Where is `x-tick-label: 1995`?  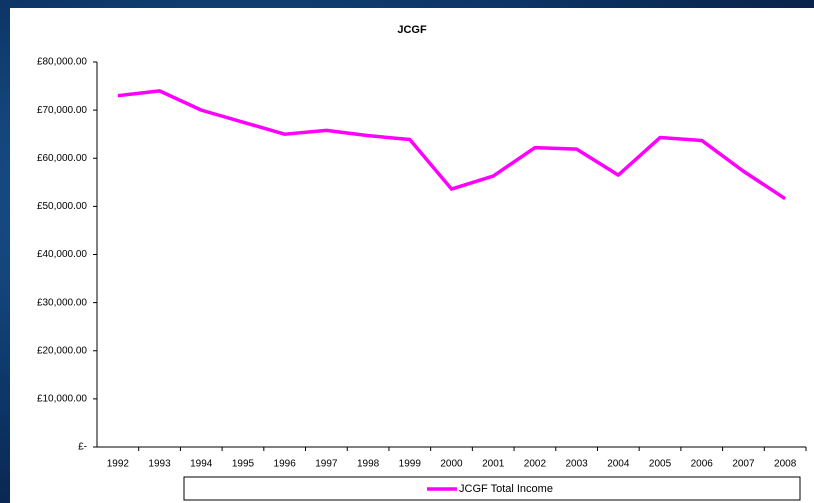
x-tick-label: 1995 is located at coordinates (243, 464).